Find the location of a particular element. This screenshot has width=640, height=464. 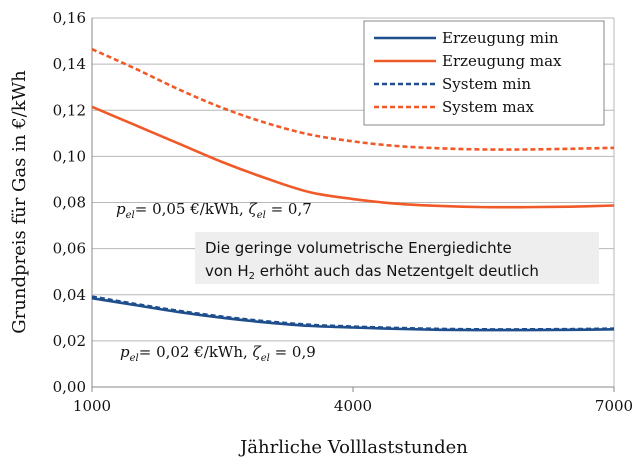

textbox-background is located at coordinates (397, 258).